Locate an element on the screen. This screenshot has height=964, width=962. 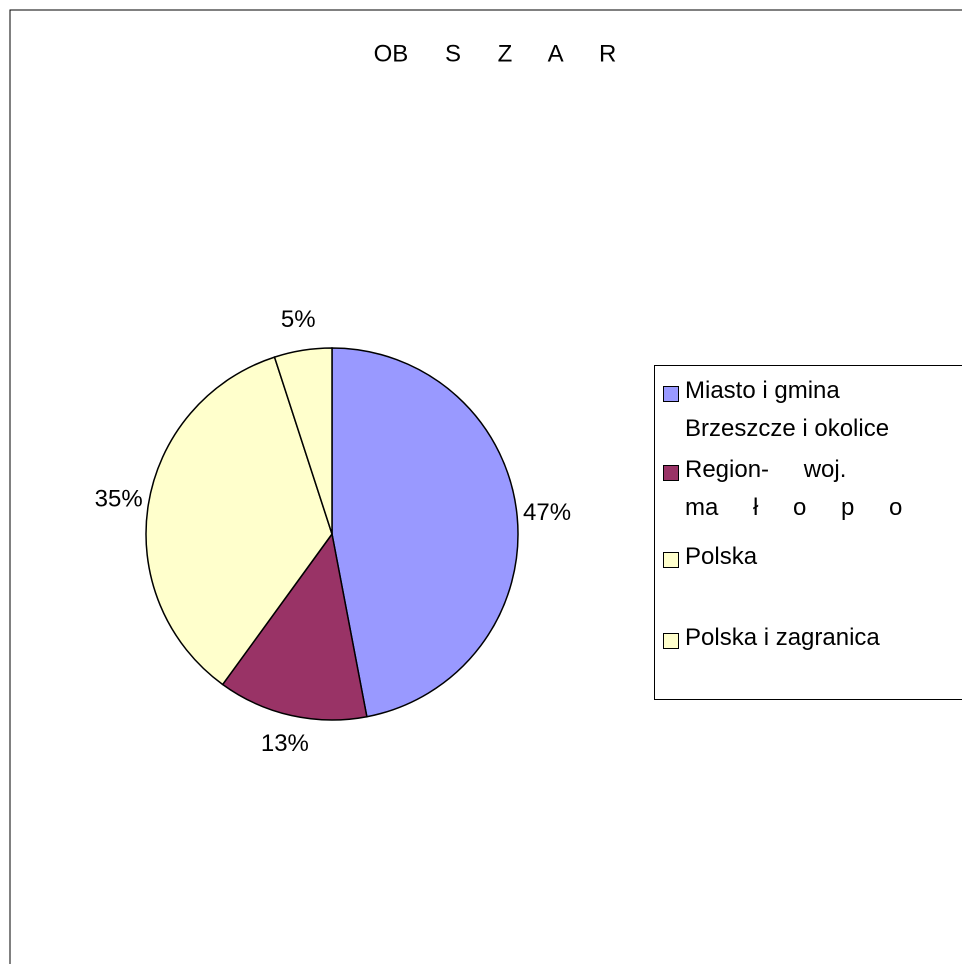
chart-title: OB S Z A R is located at coordinates (495, 53).